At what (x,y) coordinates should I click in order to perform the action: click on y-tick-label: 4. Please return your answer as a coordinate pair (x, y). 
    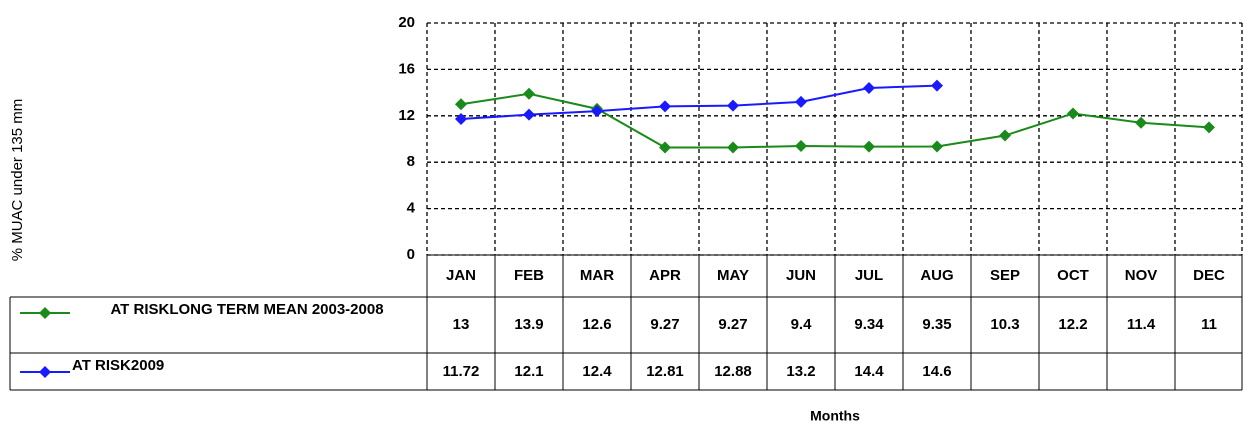
    Looking at the image, I should click on (411, 208).